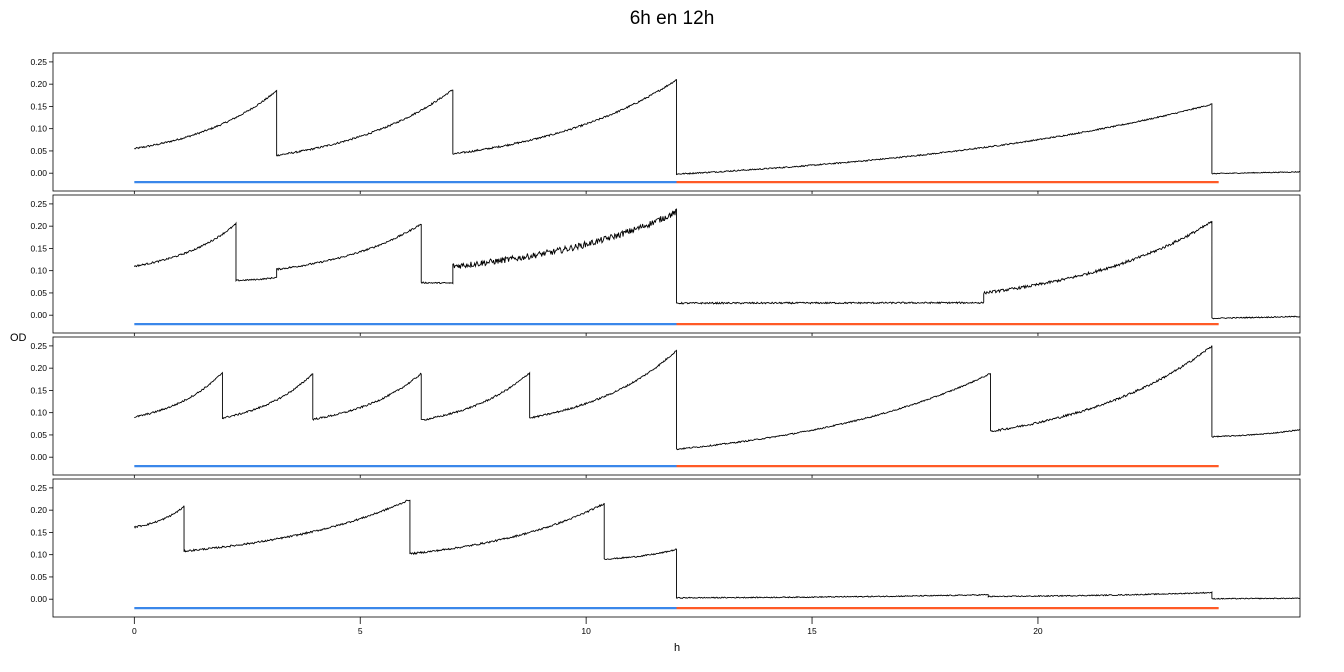  I want to click on x-tick-label: 5, so click(360, 631).